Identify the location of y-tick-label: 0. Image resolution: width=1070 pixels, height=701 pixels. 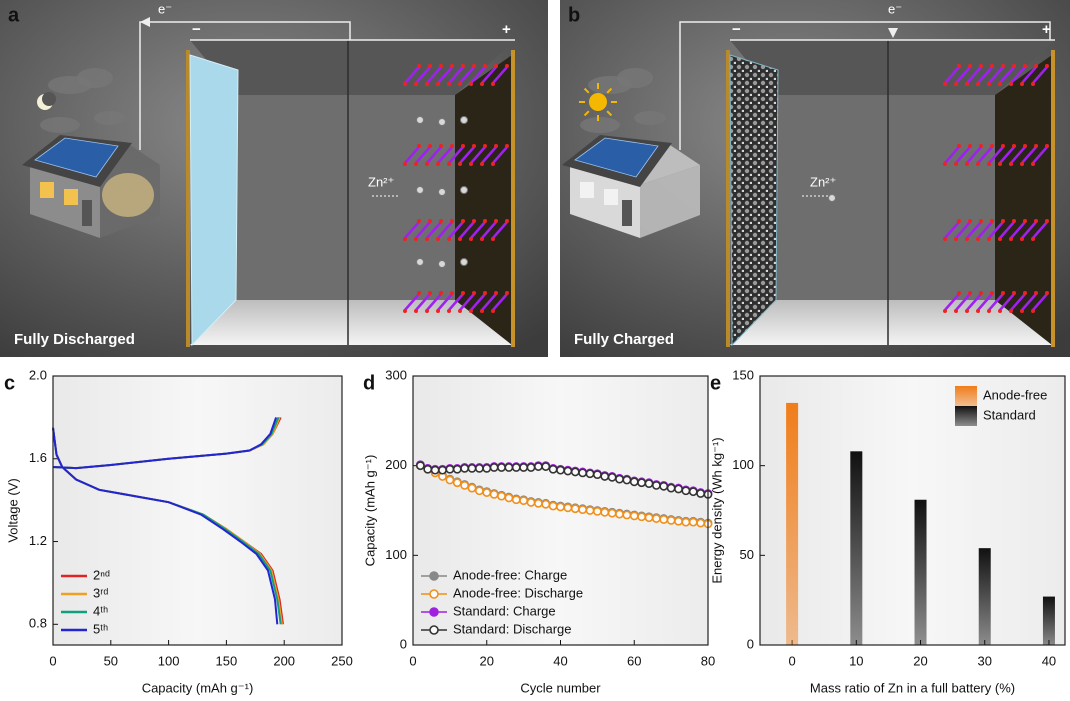
(403, 643).